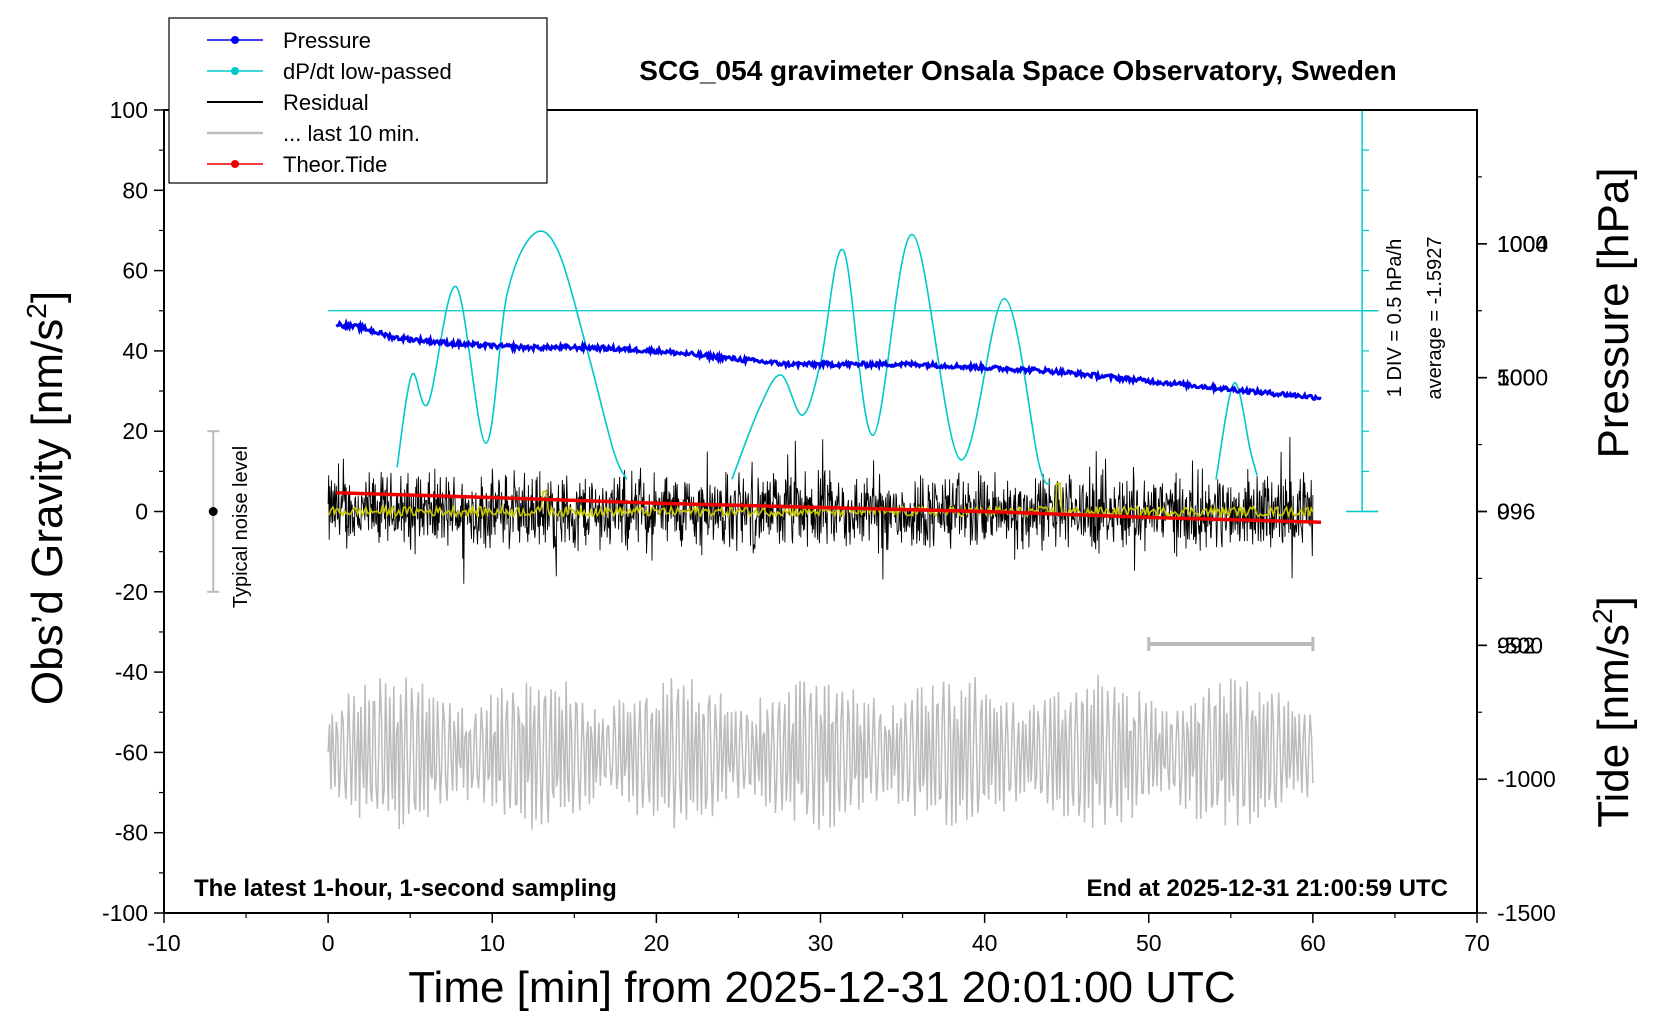  I want to click on average-label: average = -1.5927, so click(1435, 318).